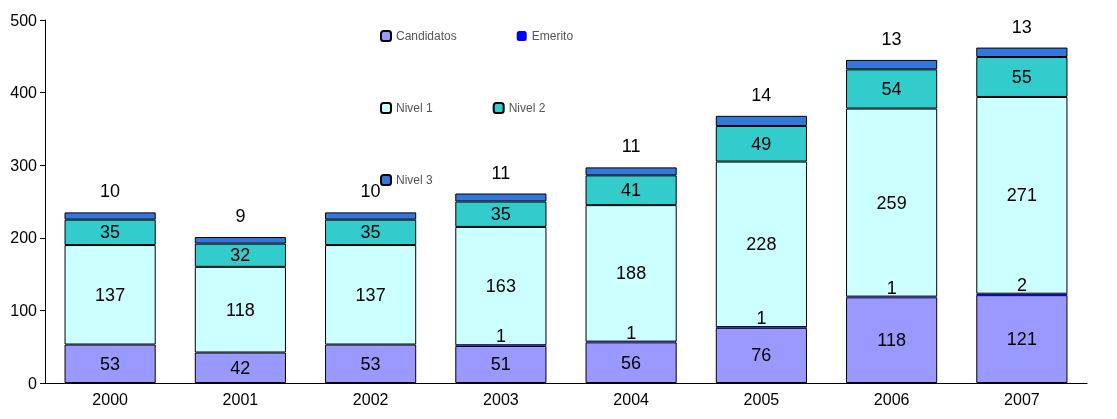 The image size is (1117, 419). Describe the element at coordinates (240, 399) in the screenshot. I see `x-tick-label: 2001` at that location.